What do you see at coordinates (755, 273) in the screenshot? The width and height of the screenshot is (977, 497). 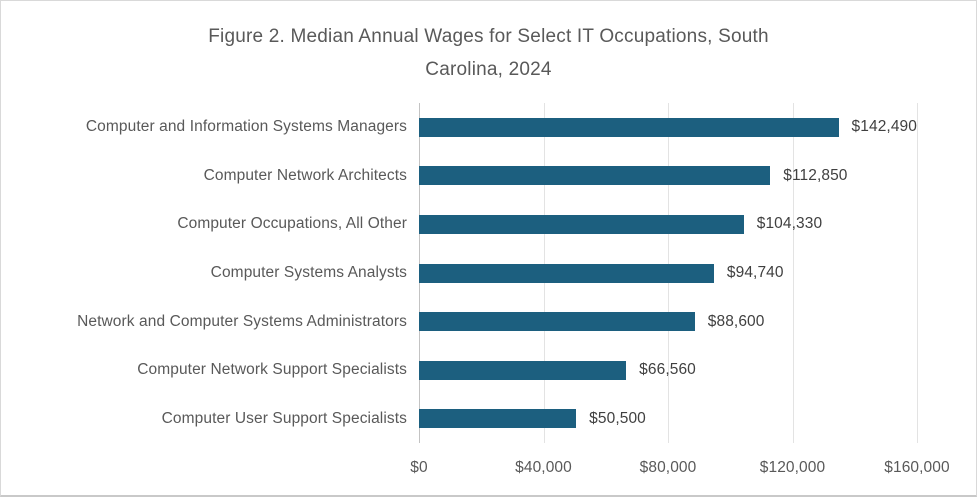 I see `value-label: $94,740` at bounding box center [755, 273].